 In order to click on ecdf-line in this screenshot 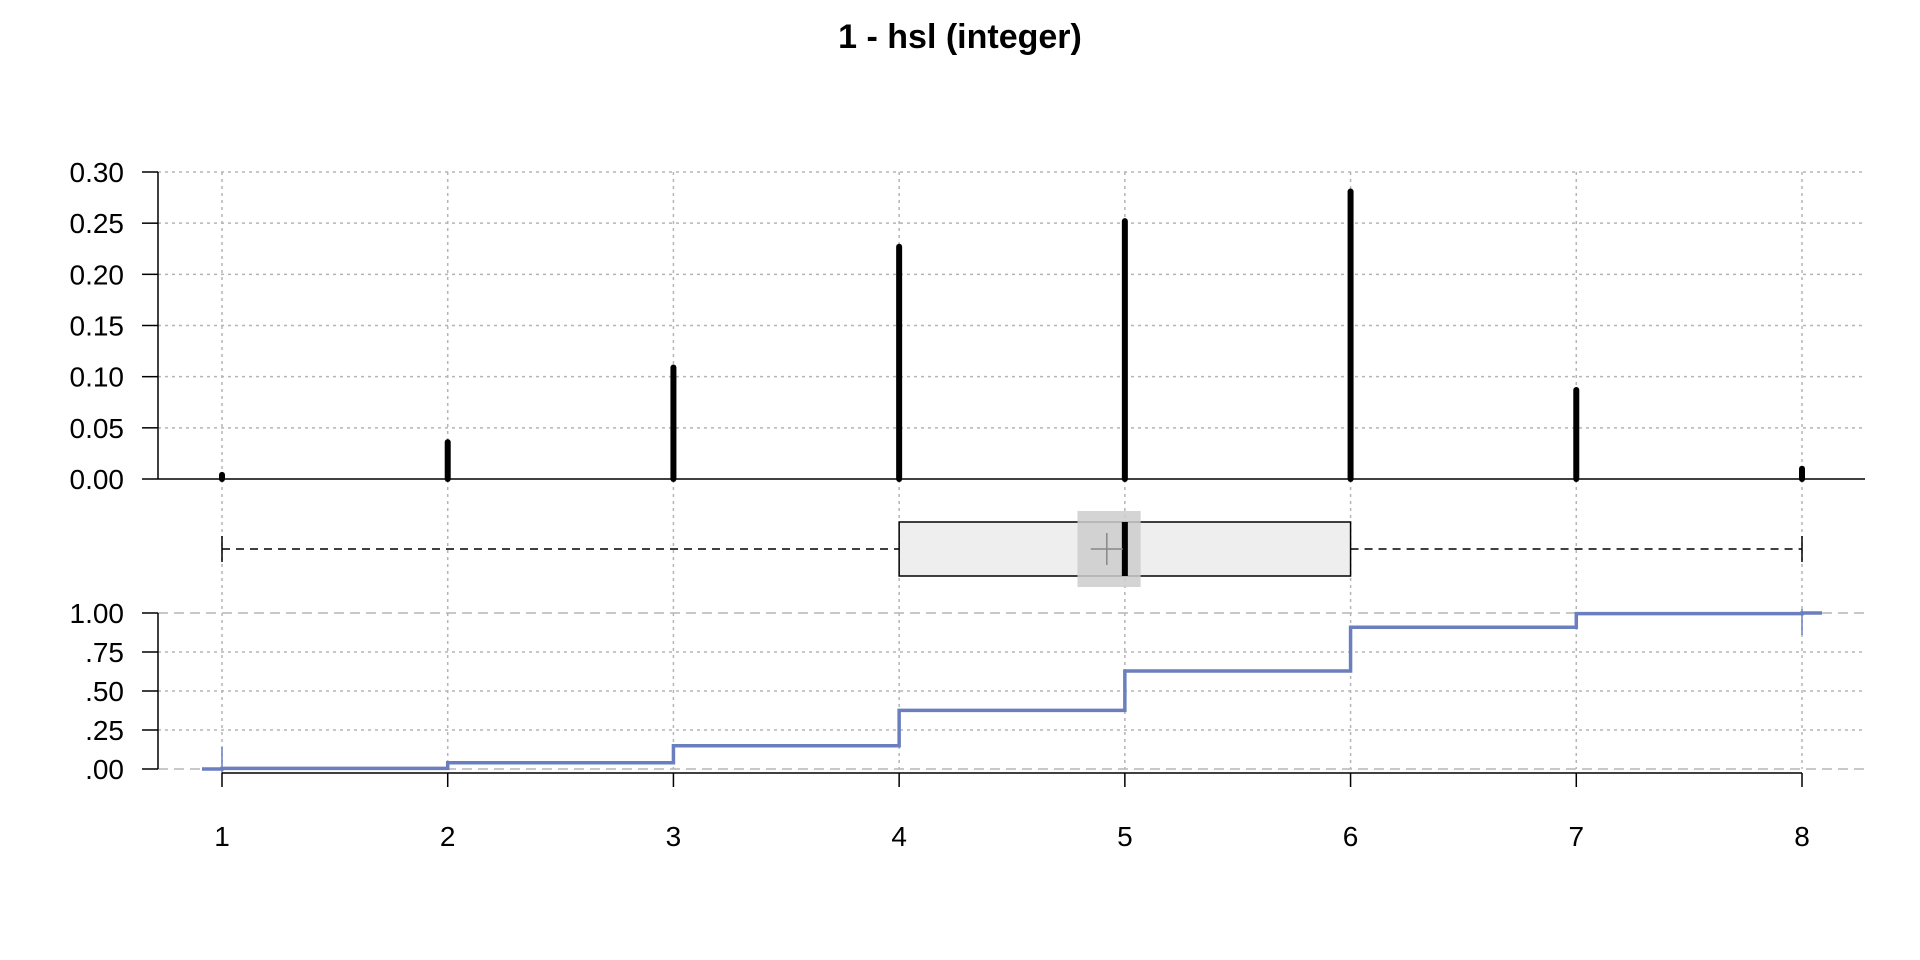, I will do `click(1012, 691)`.